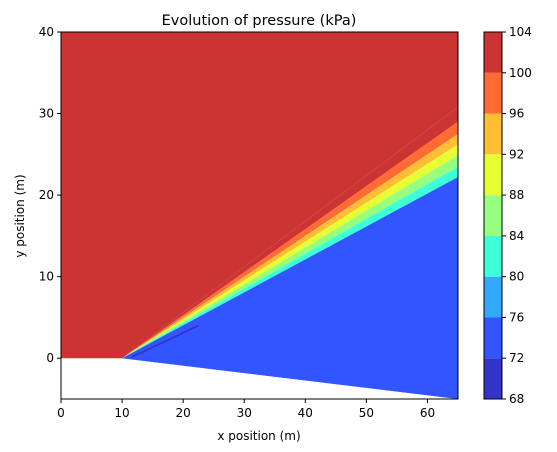 Image resolution: width=557 pixels, height=452 pixels. What do you see at coordinates (164, 341) in the screenshot?
I see `low-pressure-streak` at bounding box center [164, 341].